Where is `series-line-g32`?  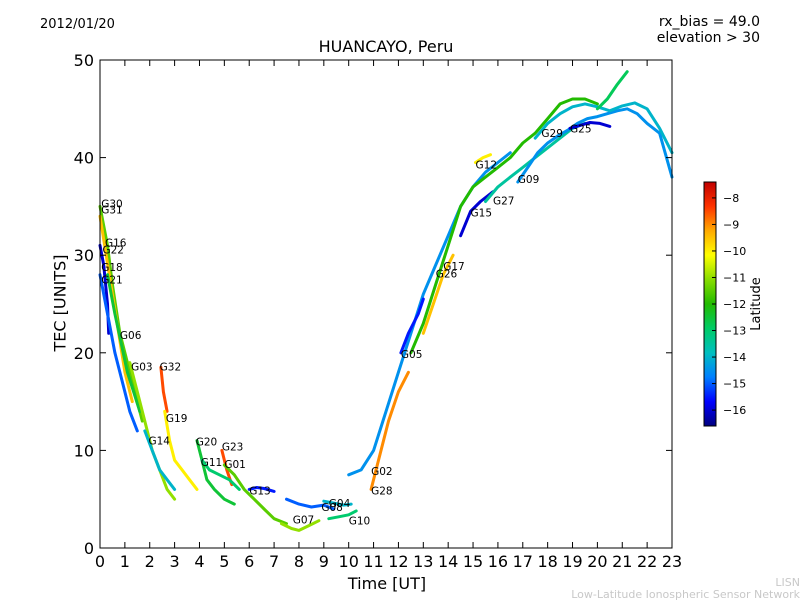 series-line-g32 is located at coordinates (164, 389).